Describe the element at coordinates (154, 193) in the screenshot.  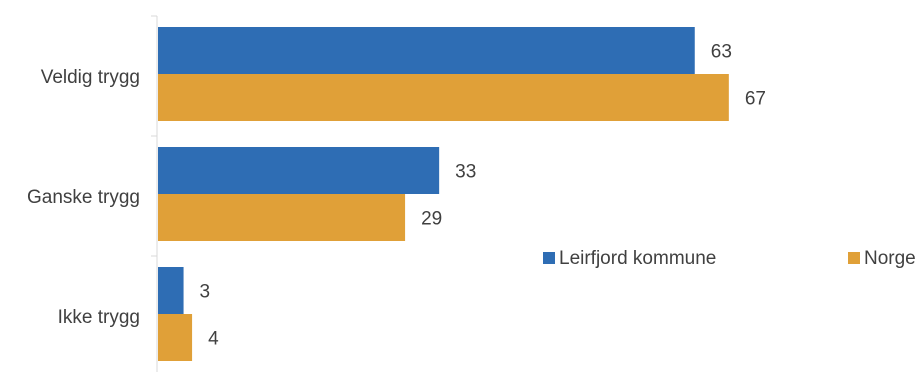
I see `category-axis` at that location.